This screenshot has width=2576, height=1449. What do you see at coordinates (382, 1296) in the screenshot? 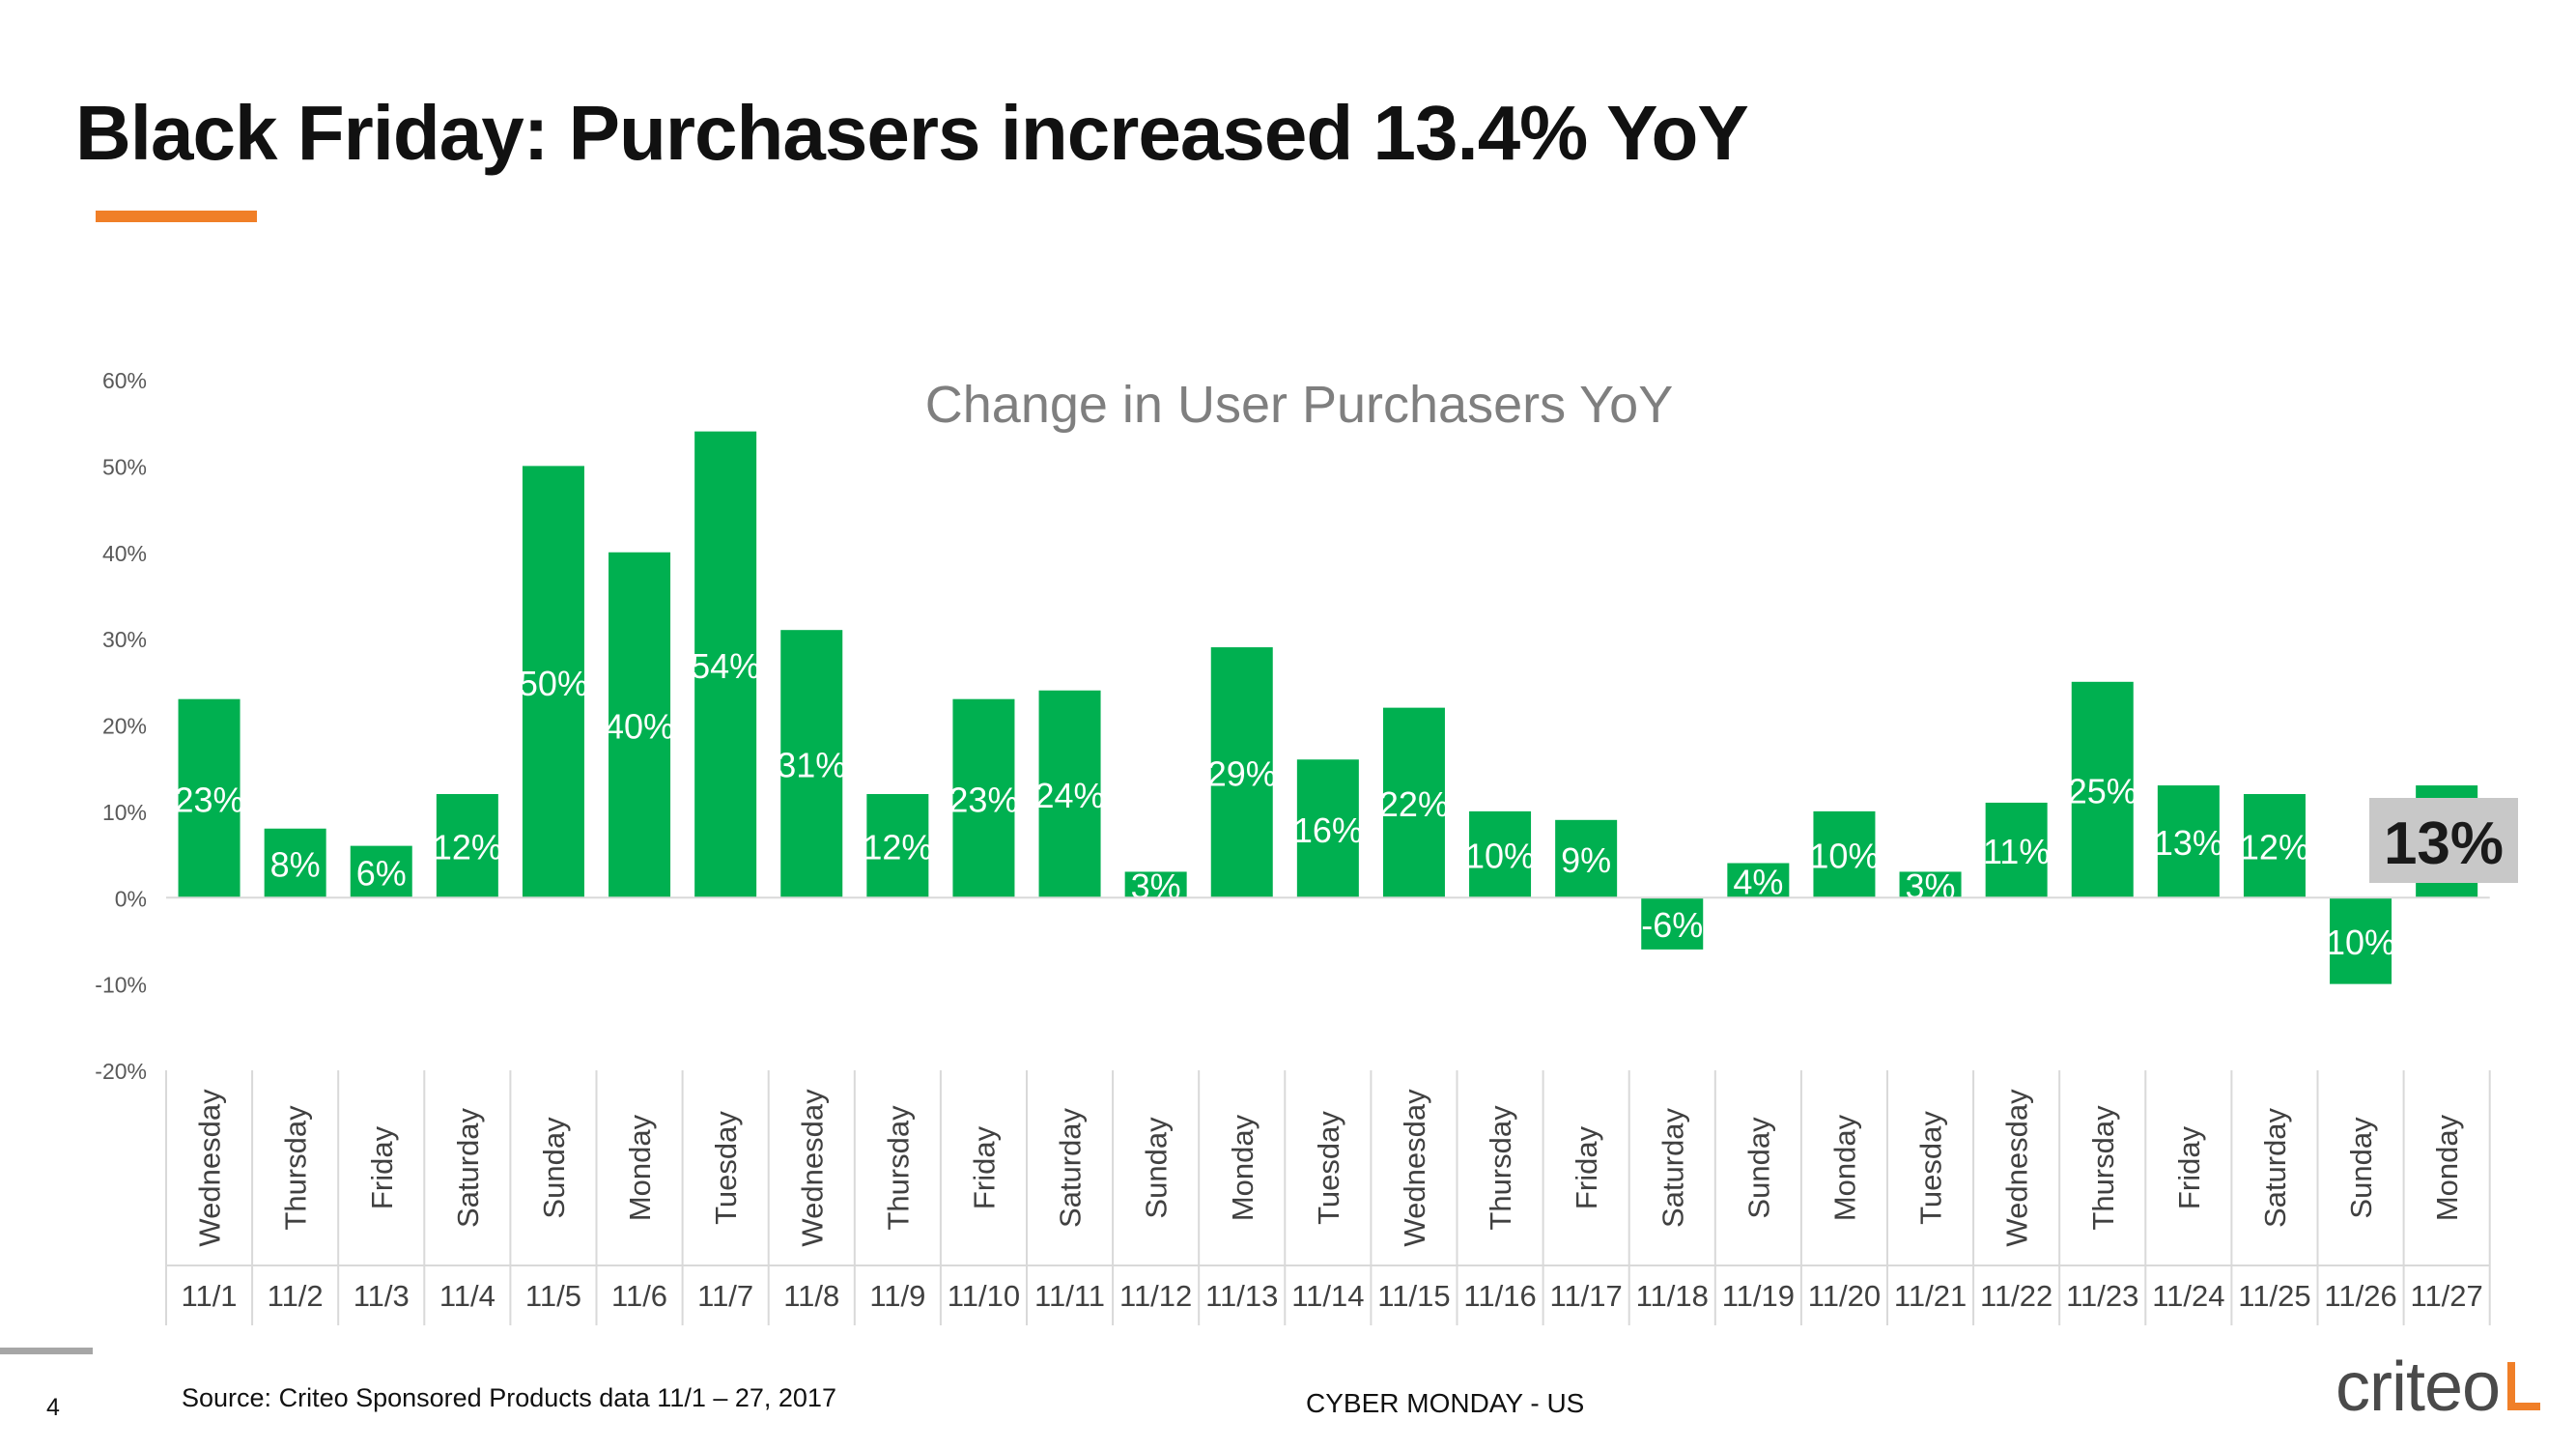
I see `date-label: 11/3` at bounding box center [382, 1296].